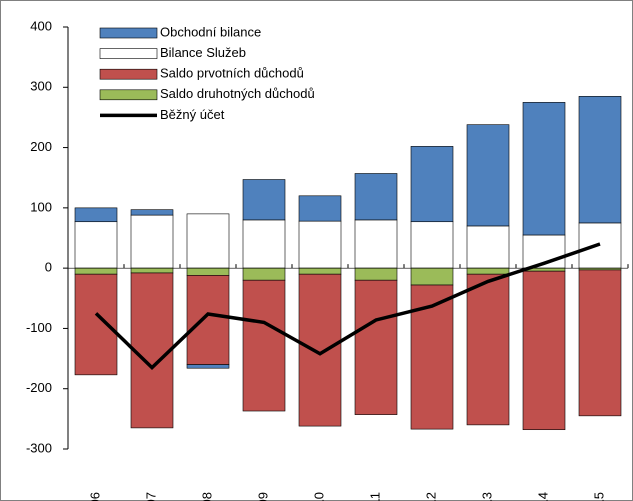  Describe the element at coordinates (542, 496) in the screenshot. I see `x-tick-label: 2014` at that location.